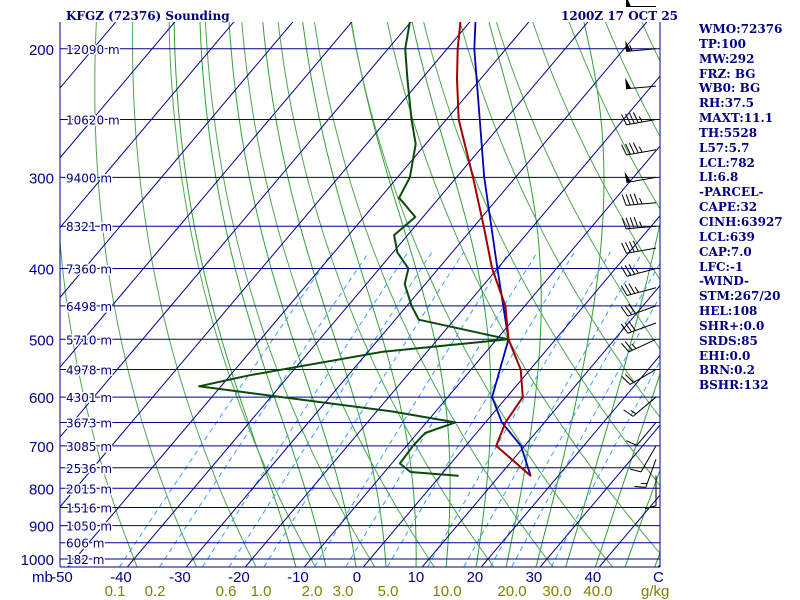 The width and height of the screenshot is (800, 600). What do you see at coordinates (89, 508) in the screenshot?
I see `height-label-15: 1516 m` at bounding box center [89, 508].